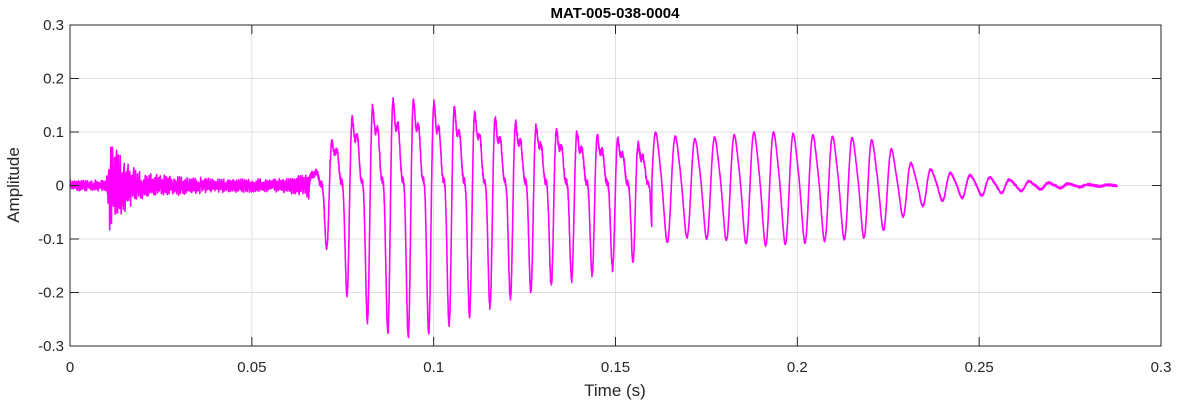  I want to click on y-tick-label: 0.2, so click(53, 79).